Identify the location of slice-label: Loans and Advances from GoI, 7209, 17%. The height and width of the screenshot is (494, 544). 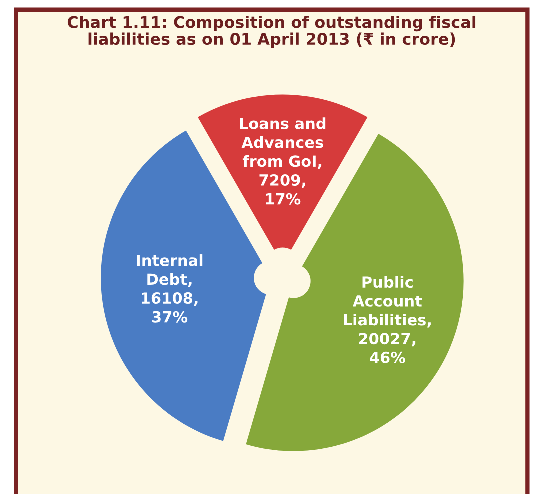
(283, 161).